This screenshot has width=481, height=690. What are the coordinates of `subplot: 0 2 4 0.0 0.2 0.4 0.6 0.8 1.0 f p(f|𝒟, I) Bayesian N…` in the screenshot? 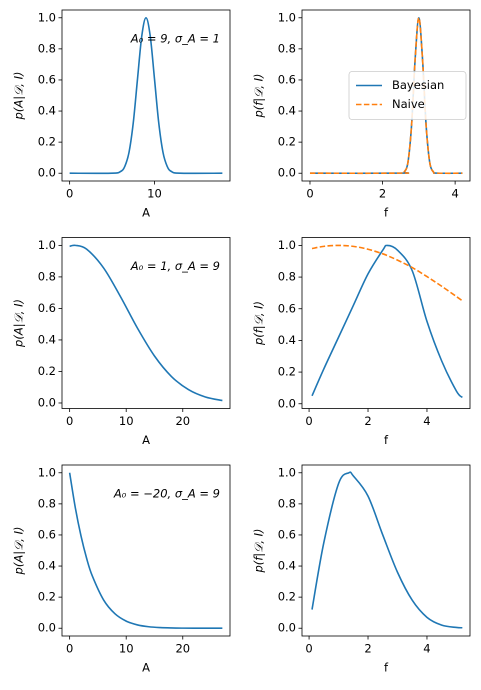 It's located at (361, 114).